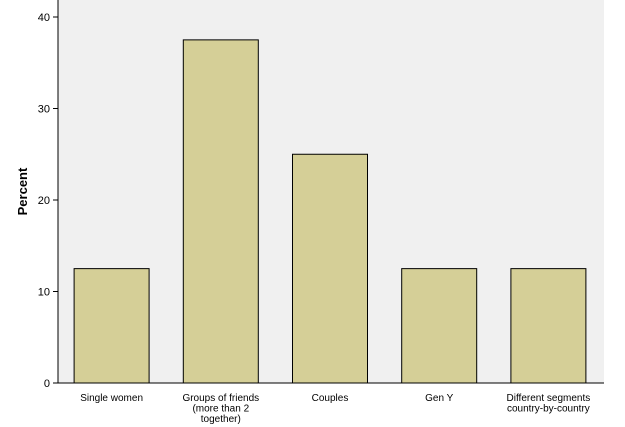  Describe the element at coordinates (330, 398) in the screenshot. I see `x-category-label: Couples` at that location.